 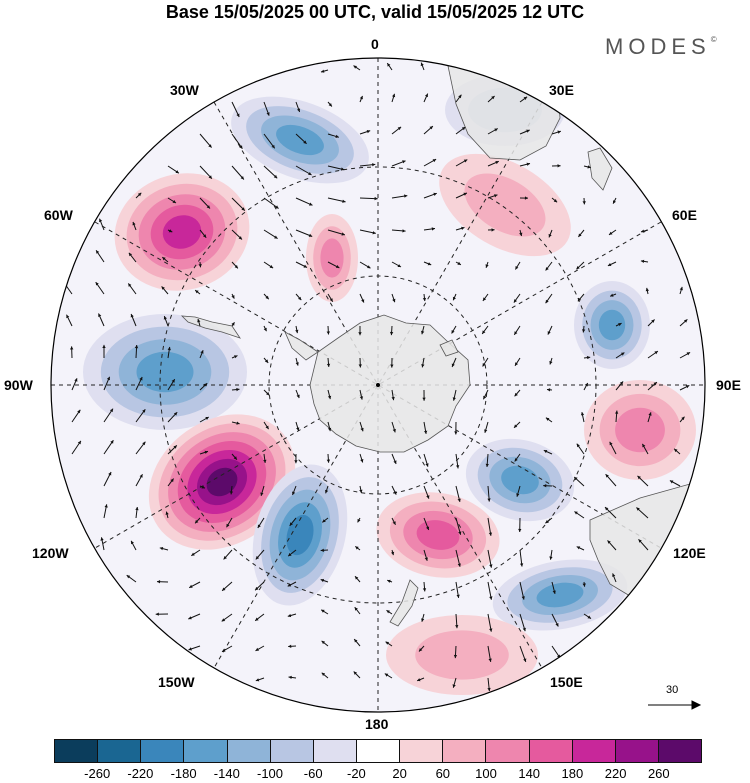 What do you see at coordinates (566, 682) in the screenshot?
I see `lon-label-150e: 150E` at bounding box center [566, 682].